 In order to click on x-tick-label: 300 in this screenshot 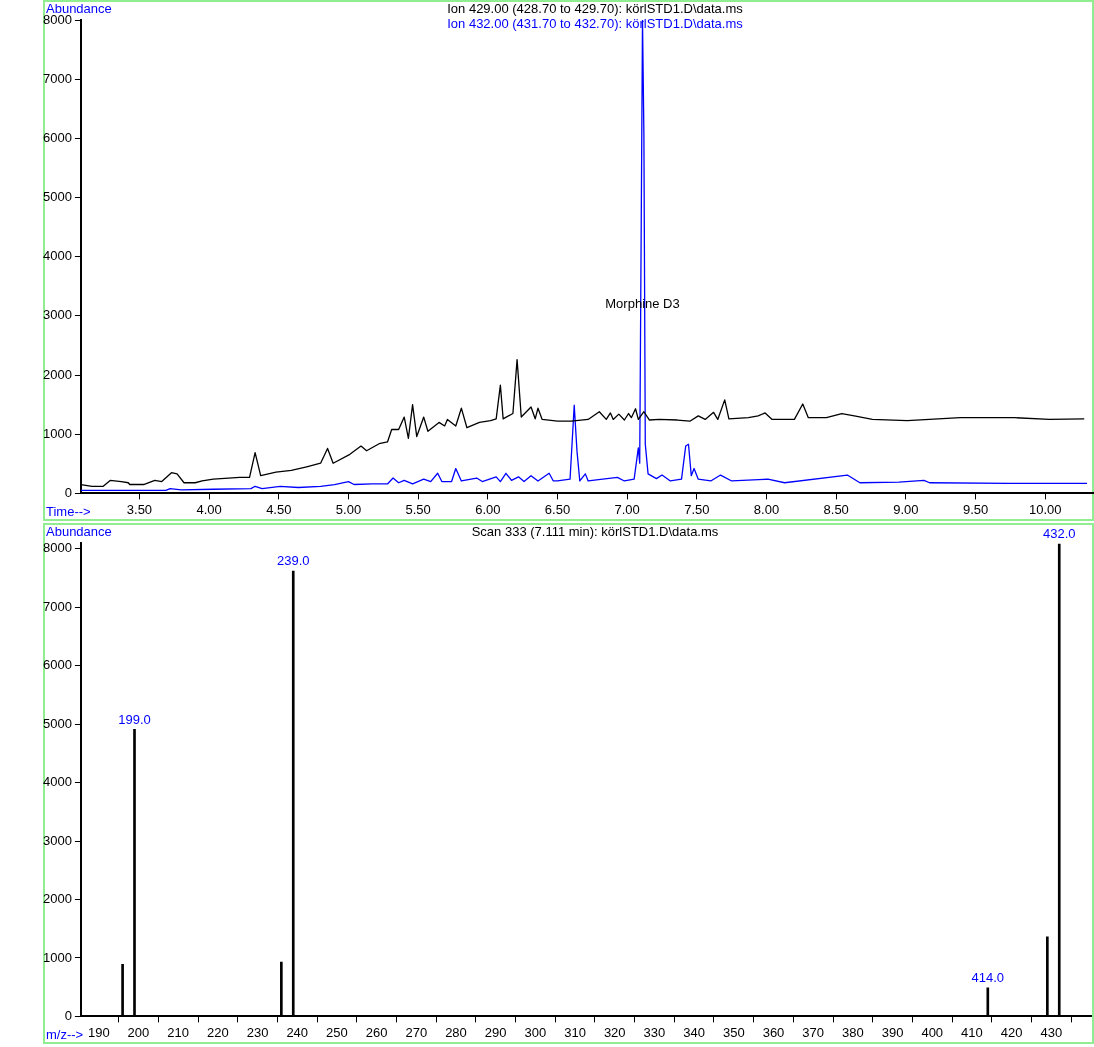, I will do `click(535, 1032)`.